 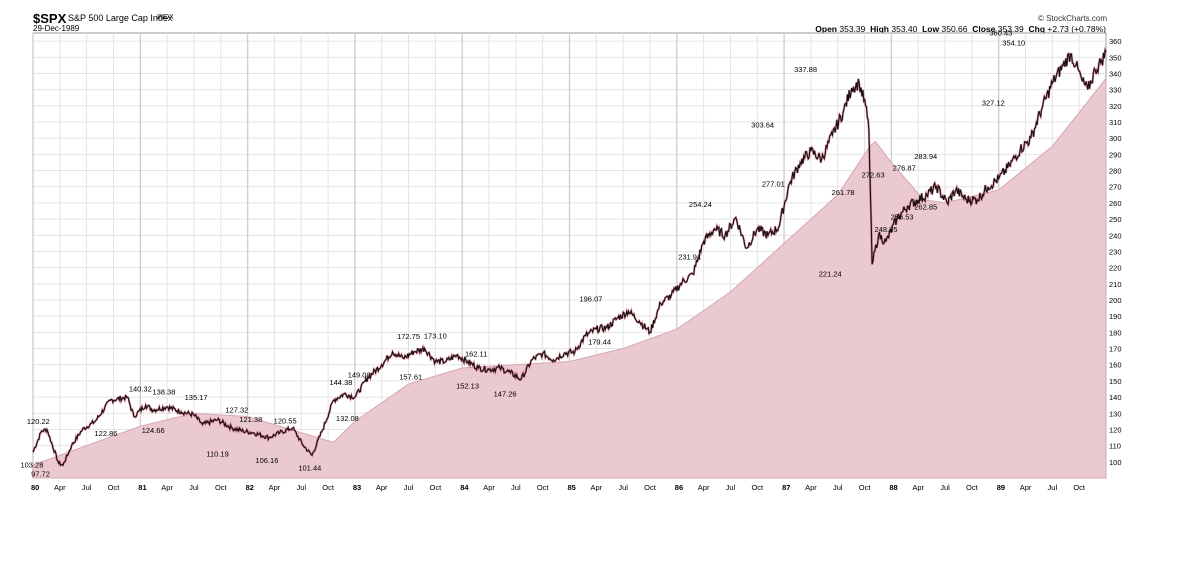 I want to click on y-tick-label: 180, so click(x=1115, y=332).